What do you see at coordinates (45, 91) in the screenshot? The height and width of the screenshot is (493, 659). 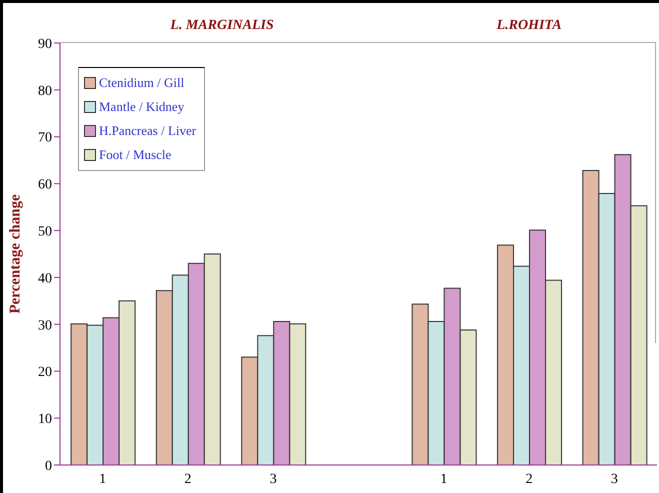 I see `y-tick-label: 80` at bounding box center [45, 91].